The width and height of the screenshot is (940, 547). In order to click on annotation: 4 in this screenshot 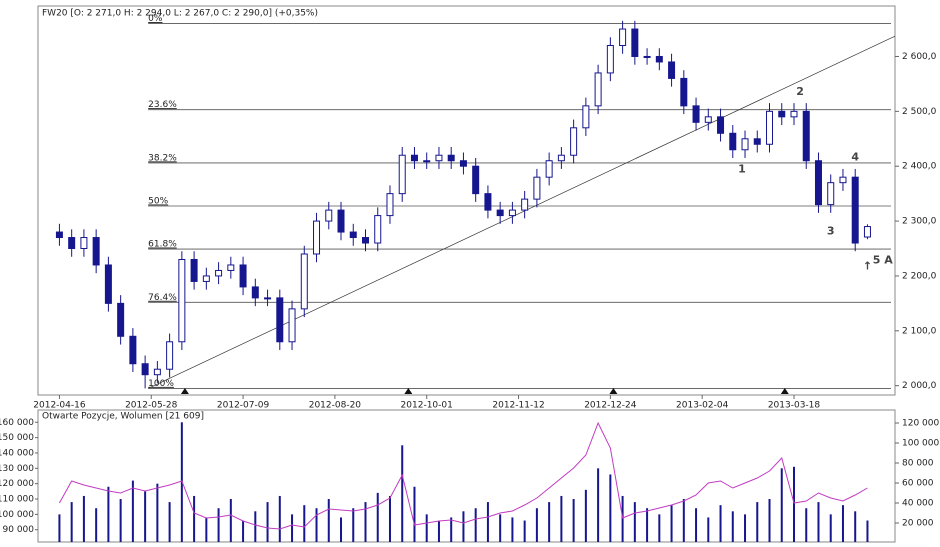, I will do `click(855, 156)`.